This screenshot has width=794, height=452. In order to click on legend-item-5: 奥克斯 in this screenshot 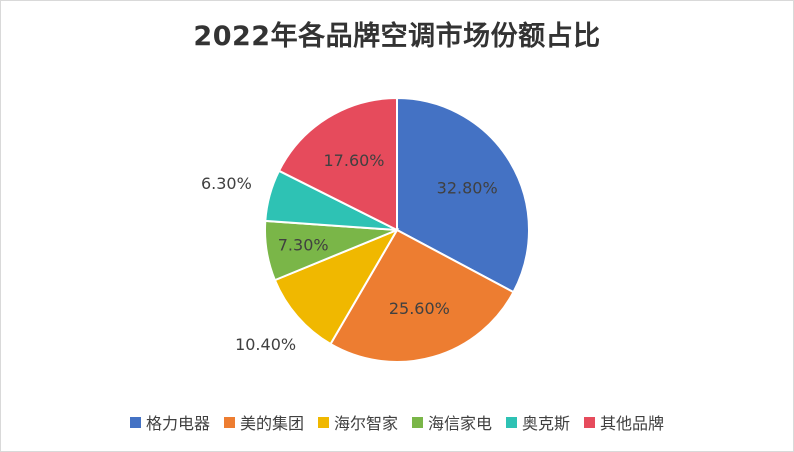, I will do `click(538, 422)`.